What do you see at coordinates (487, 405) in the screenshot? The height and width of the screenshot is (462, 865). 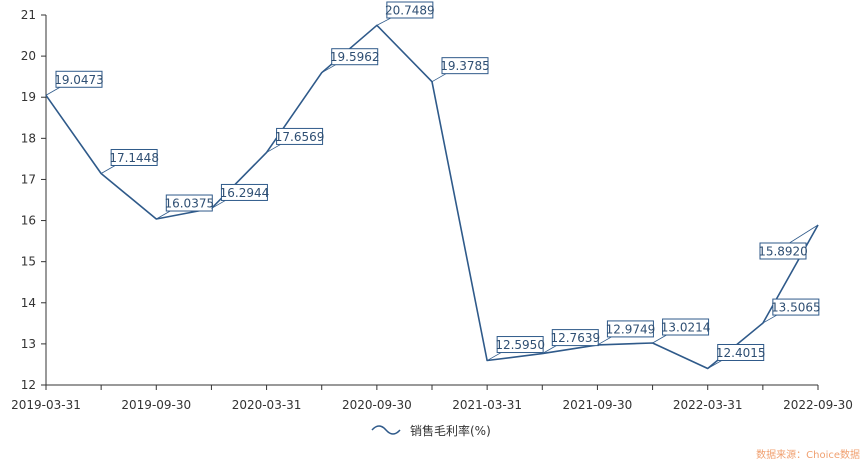 I see `x-tick-label: 2021-03-31` at bounding box center [487, 405].